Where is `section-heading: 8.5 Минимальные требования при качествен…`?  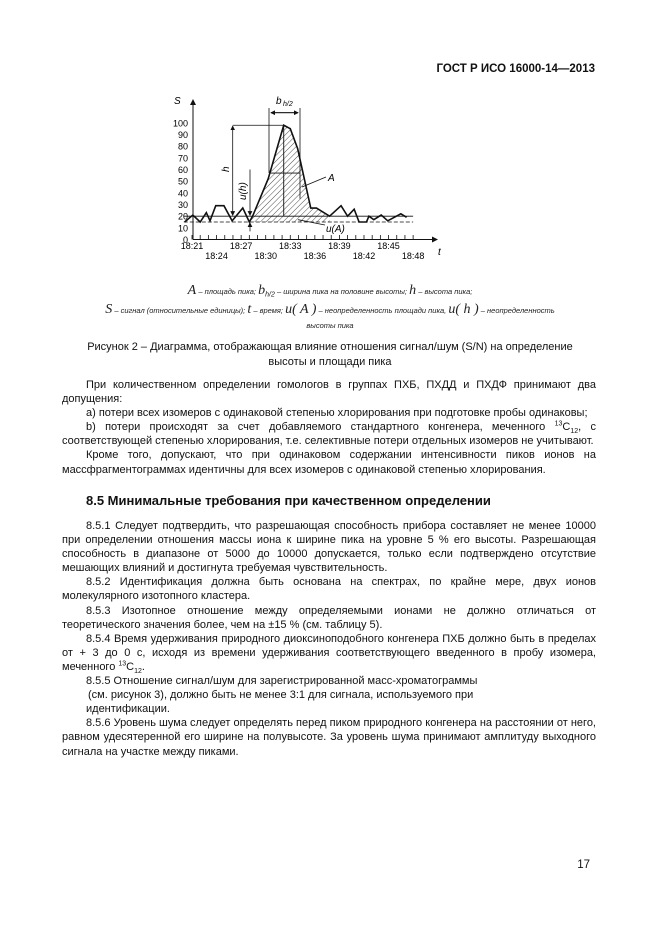
section-heading: 8.5 Минимальные требования при качествен… is located at coordinates (288, 500).